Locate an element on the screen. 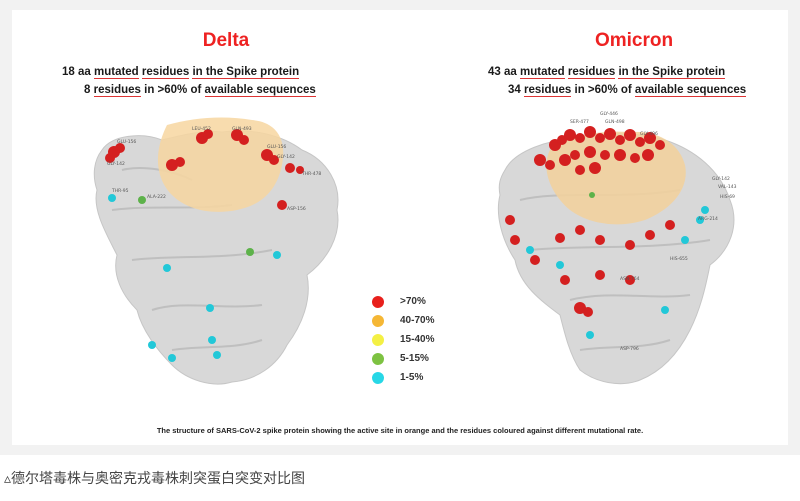 Image resolution: width=800 pixels, height=501 pixels. delta-green-residues is located at coordinates (196, 226).